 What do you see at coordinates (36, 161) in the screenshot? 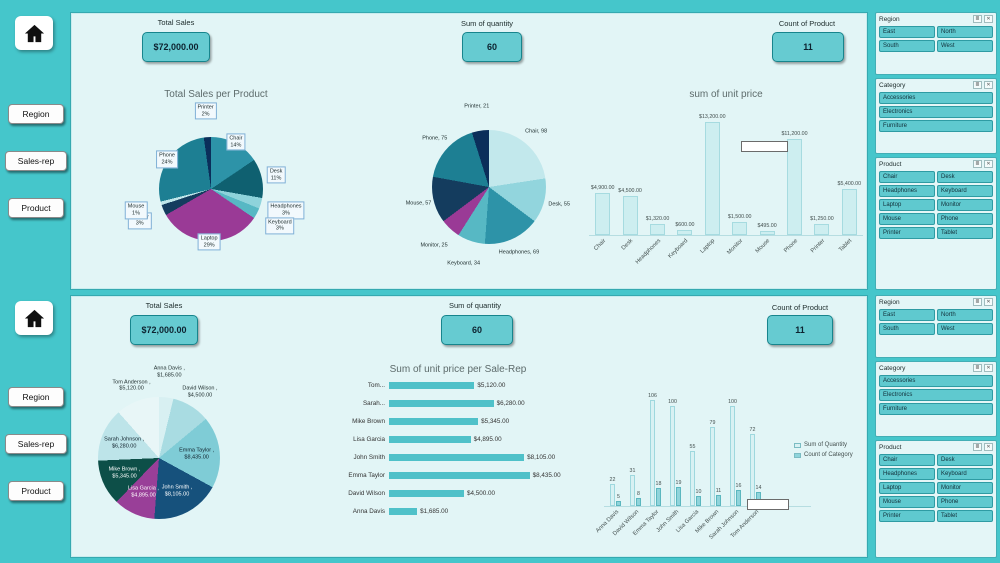
I see `sales-rep-button-top: Sales-rep` at bounding box center [36, 161].